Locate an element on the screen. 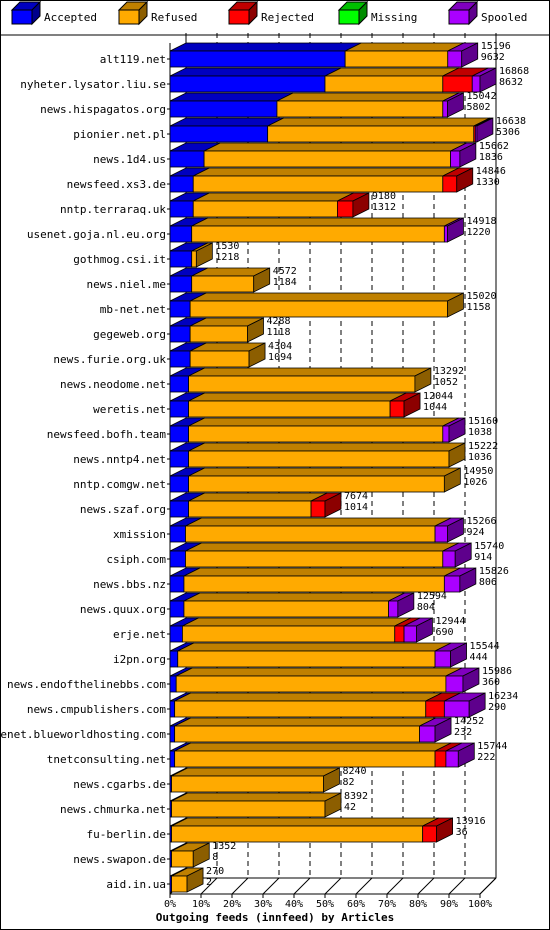 This screenshot has height=930, width=550. value-total: 15020 is located at coordinates (481, 296).